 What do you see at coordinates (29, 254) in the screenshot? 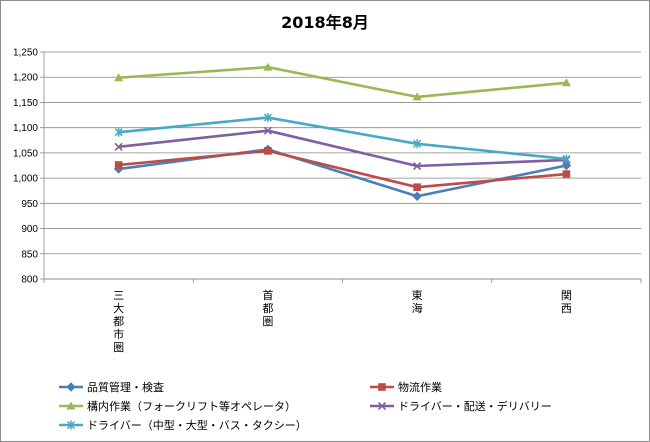
I see `y-tick-label: 850` at bounding box center [29, 254].